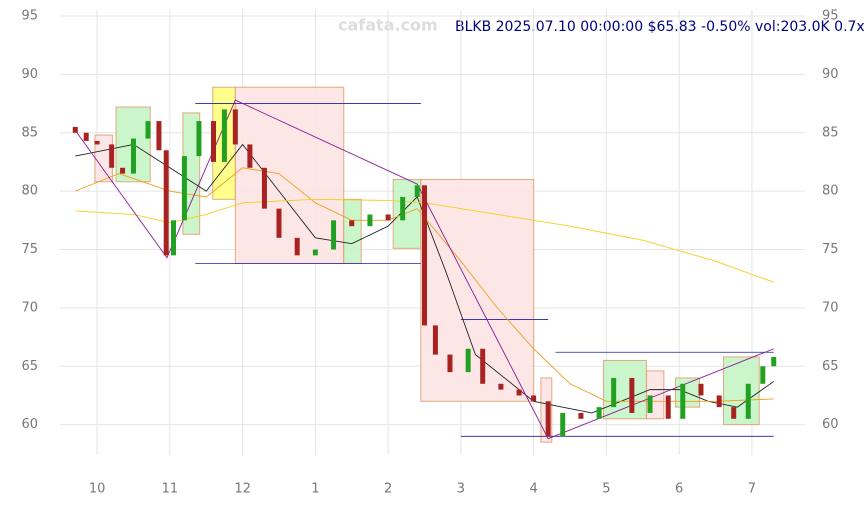 The width and height of the screenshot is (867, 506). What do you see at coordinates (29, 132) in the screenshot?
I see `y-tick-label: 85` at bounding box center [29, 132].